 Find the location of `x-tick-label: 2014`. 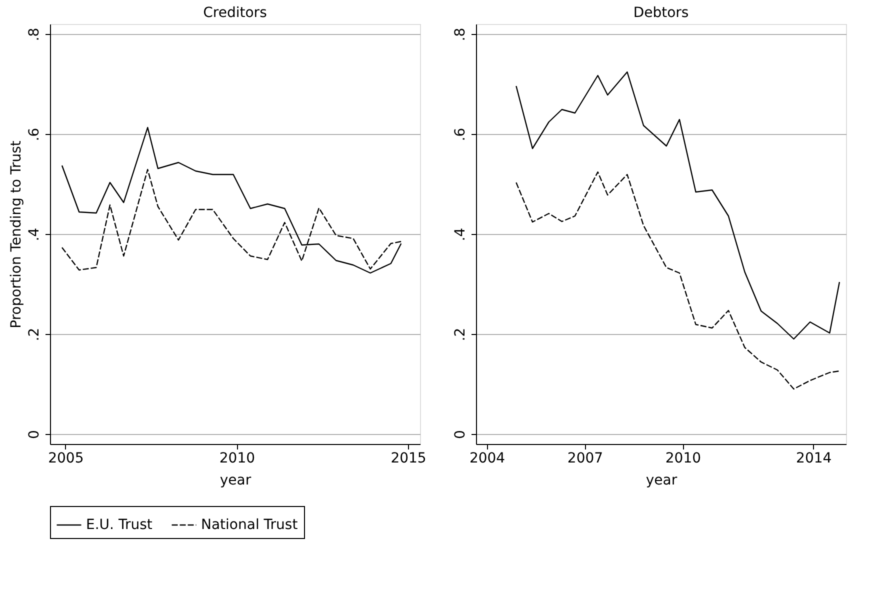

x-tick-label: 2014 is located at coordinates (814, 458).